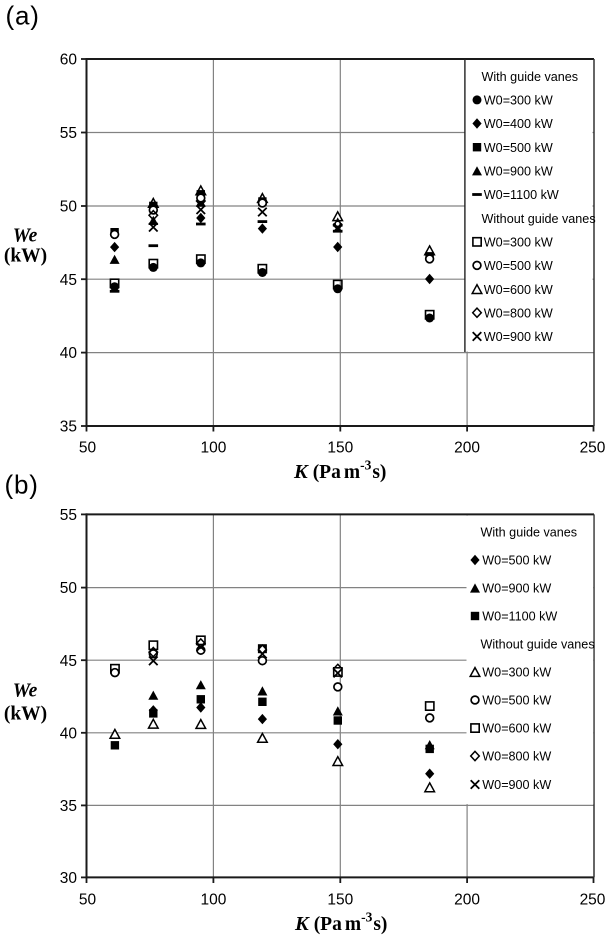  What do you see at coordinates (22, 485) in the screenshot?
I see `svg-text: (b)` at bounding box center [22, 485].